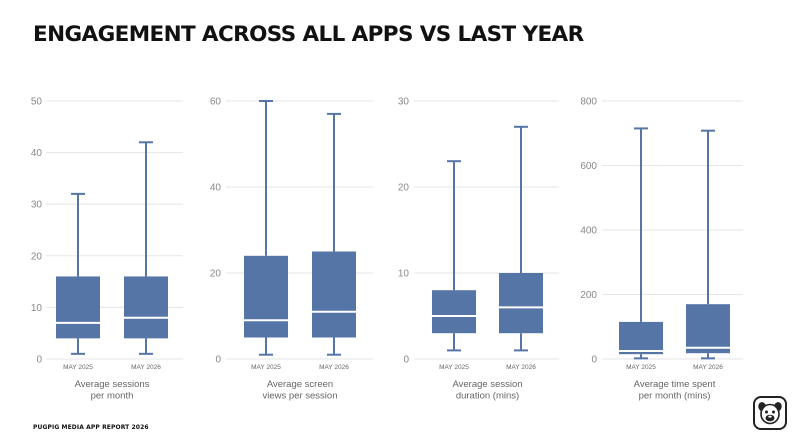 The width and height of the screenshot is (800, 442). What do you see at coordinates (588, 295) in the screenshot?
I see `y-tick-label: 200` at bounding box center [588, 295].